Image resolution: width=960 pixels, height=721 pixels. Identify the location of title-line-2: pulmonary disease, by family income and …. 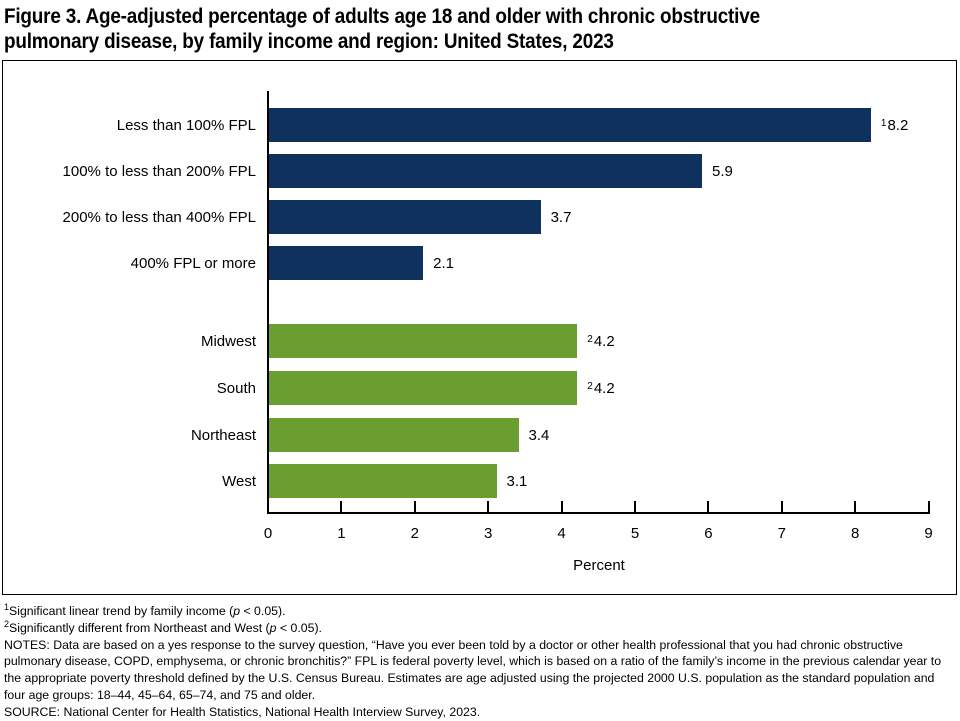
(309, 41).